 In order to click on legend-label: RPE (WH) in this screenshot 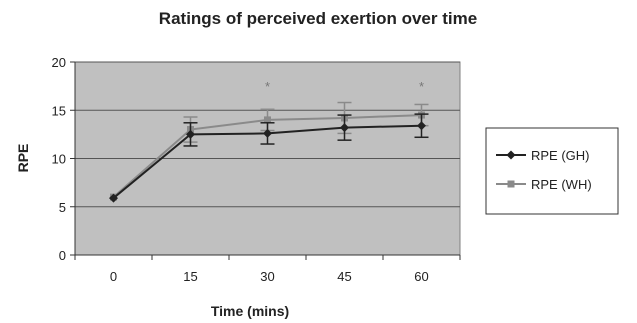, I will do `click(561, 184)`.